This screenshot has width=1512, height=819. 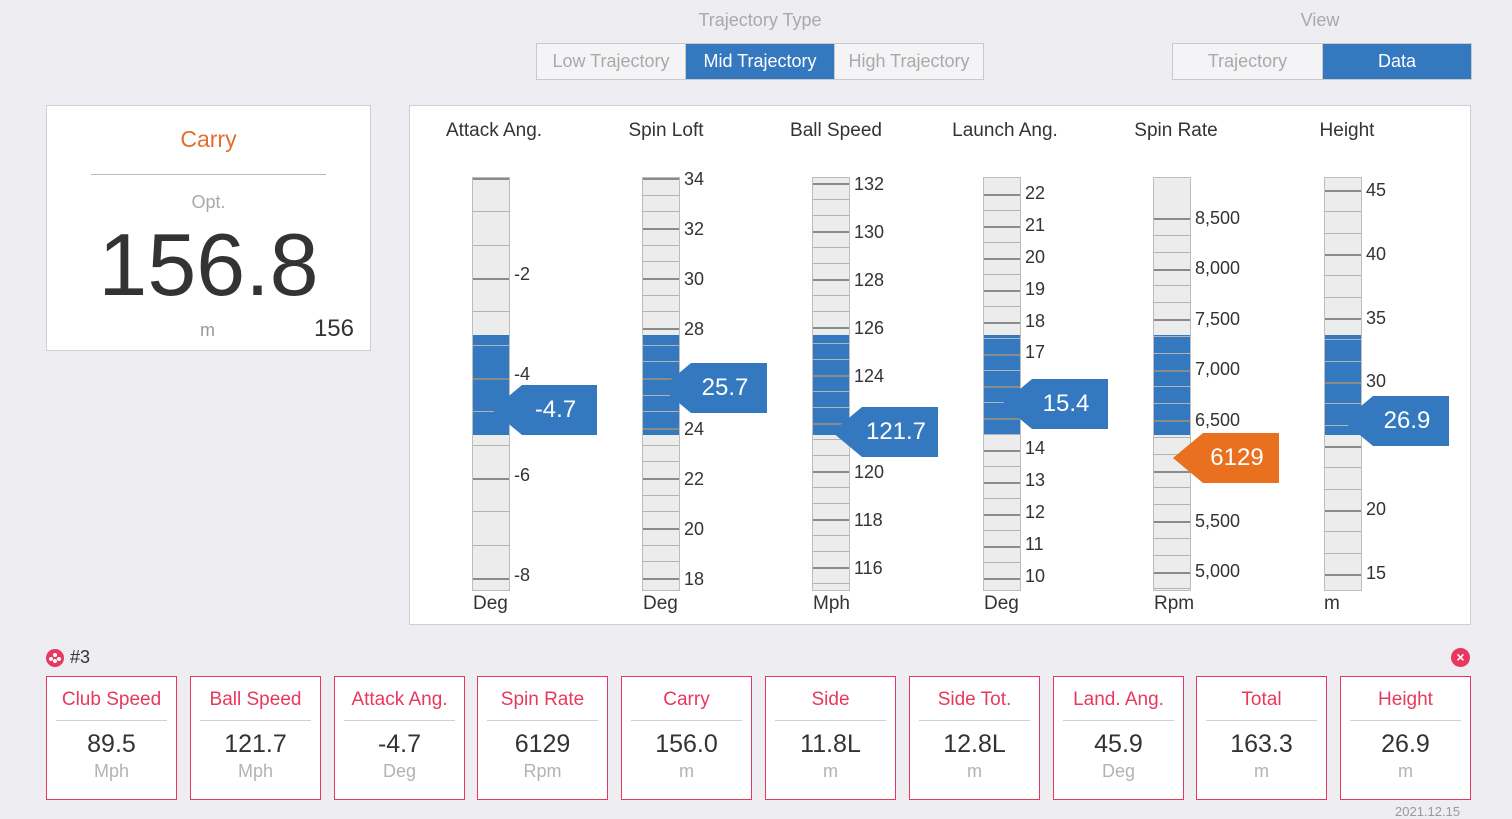 What do you see at coordinates (694, 229) in the screenshot?
I see `gauge-tick-label: 32` at bounding box center [694, 229].